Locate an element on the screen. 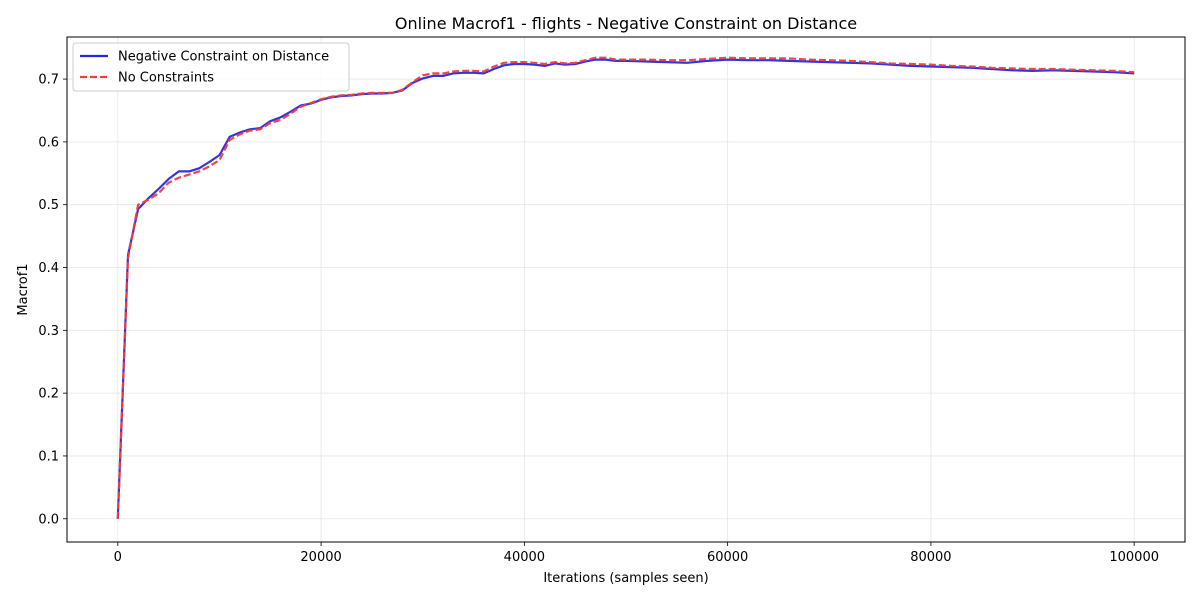 This screenshot has width=1200, height=600. y-axis-label: Macrof1 is located at coordinates (23, 289).